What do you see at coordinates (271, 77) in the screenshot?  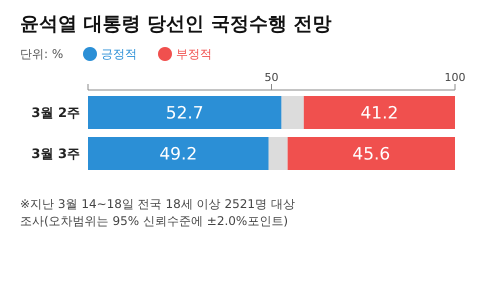 I see `x-tick-label: 50` at bounding box center [271, 77].